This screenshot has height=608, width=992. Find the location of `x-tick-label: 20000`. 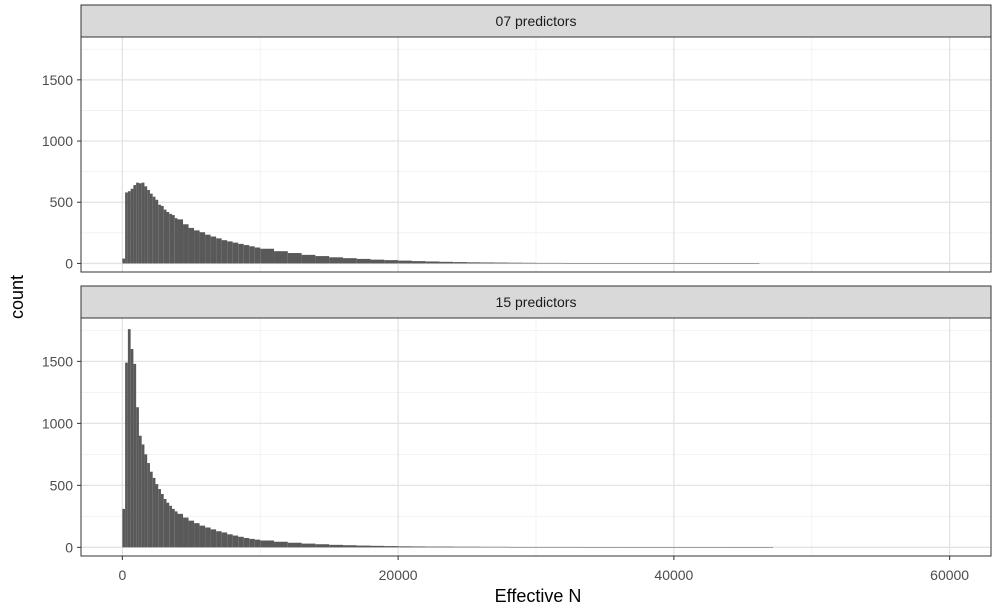

x-tick-label: 20000 is located at coordinates (398, 575).